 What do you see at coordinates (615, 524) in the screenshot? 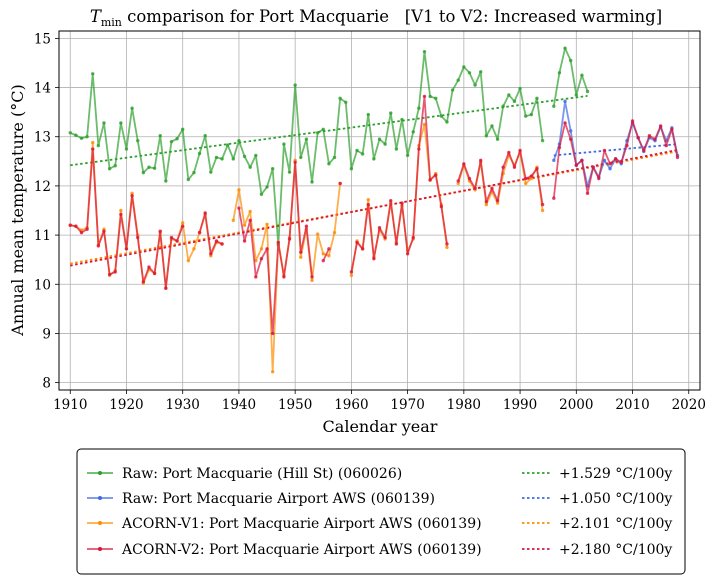
I see `legend-trend-label: +2.101 °C/100y` at bounding box center [615, 524].